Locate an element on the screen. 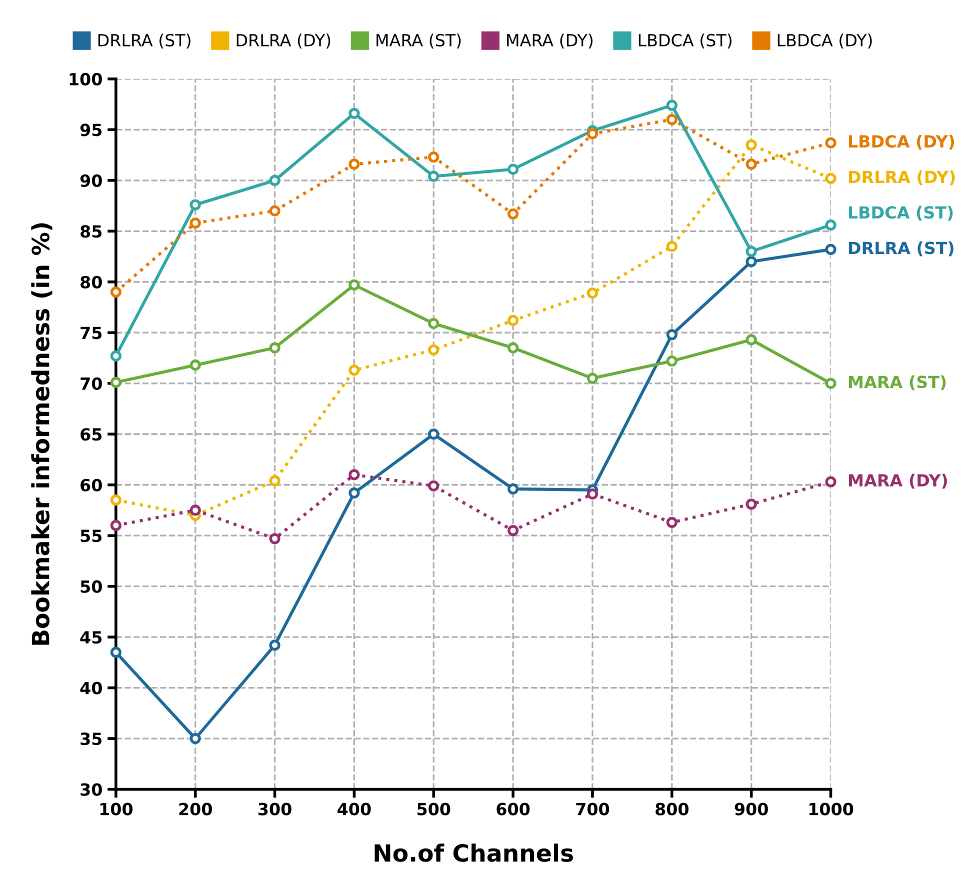 This screenshot has width=966, height=877. y-tick-label: 80 is located at coordinates (91, 282).